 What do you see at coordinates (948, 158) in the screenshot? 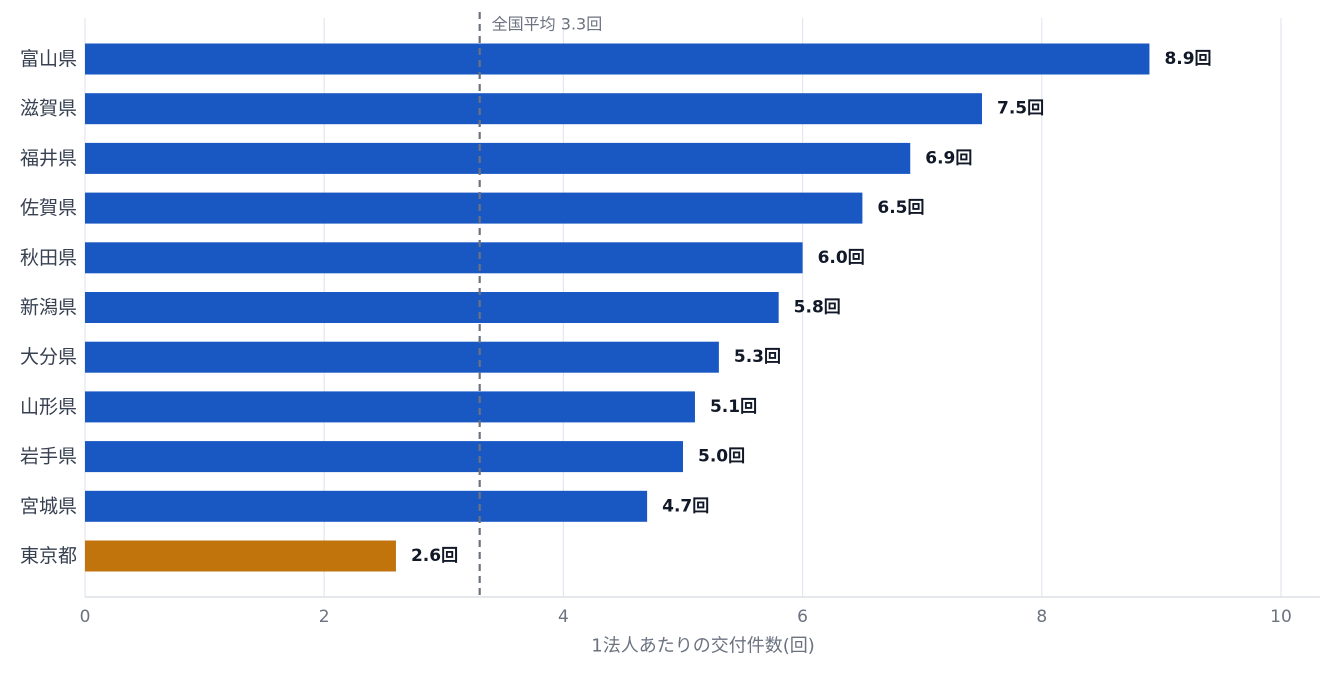
I see `value-label: 6.9回` at bounding box center [948, 158].